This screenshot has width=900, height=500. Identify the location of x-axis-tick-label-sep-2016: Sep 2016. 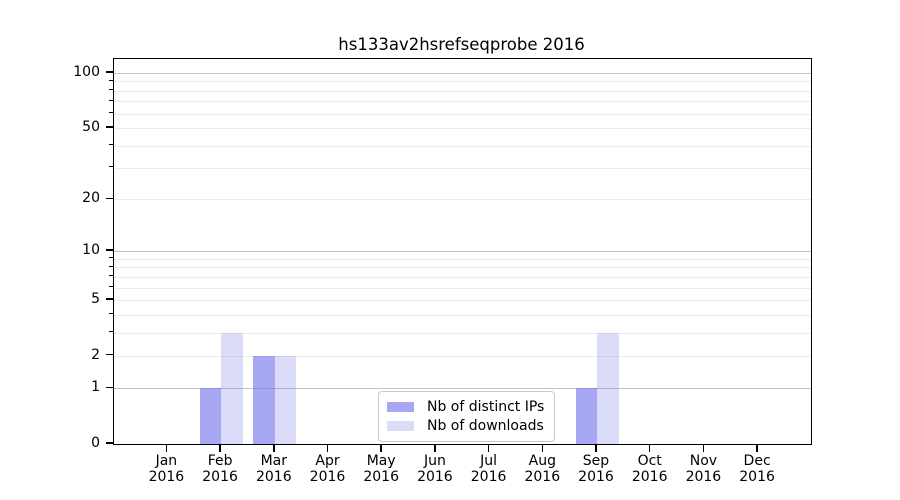
(596, 469).